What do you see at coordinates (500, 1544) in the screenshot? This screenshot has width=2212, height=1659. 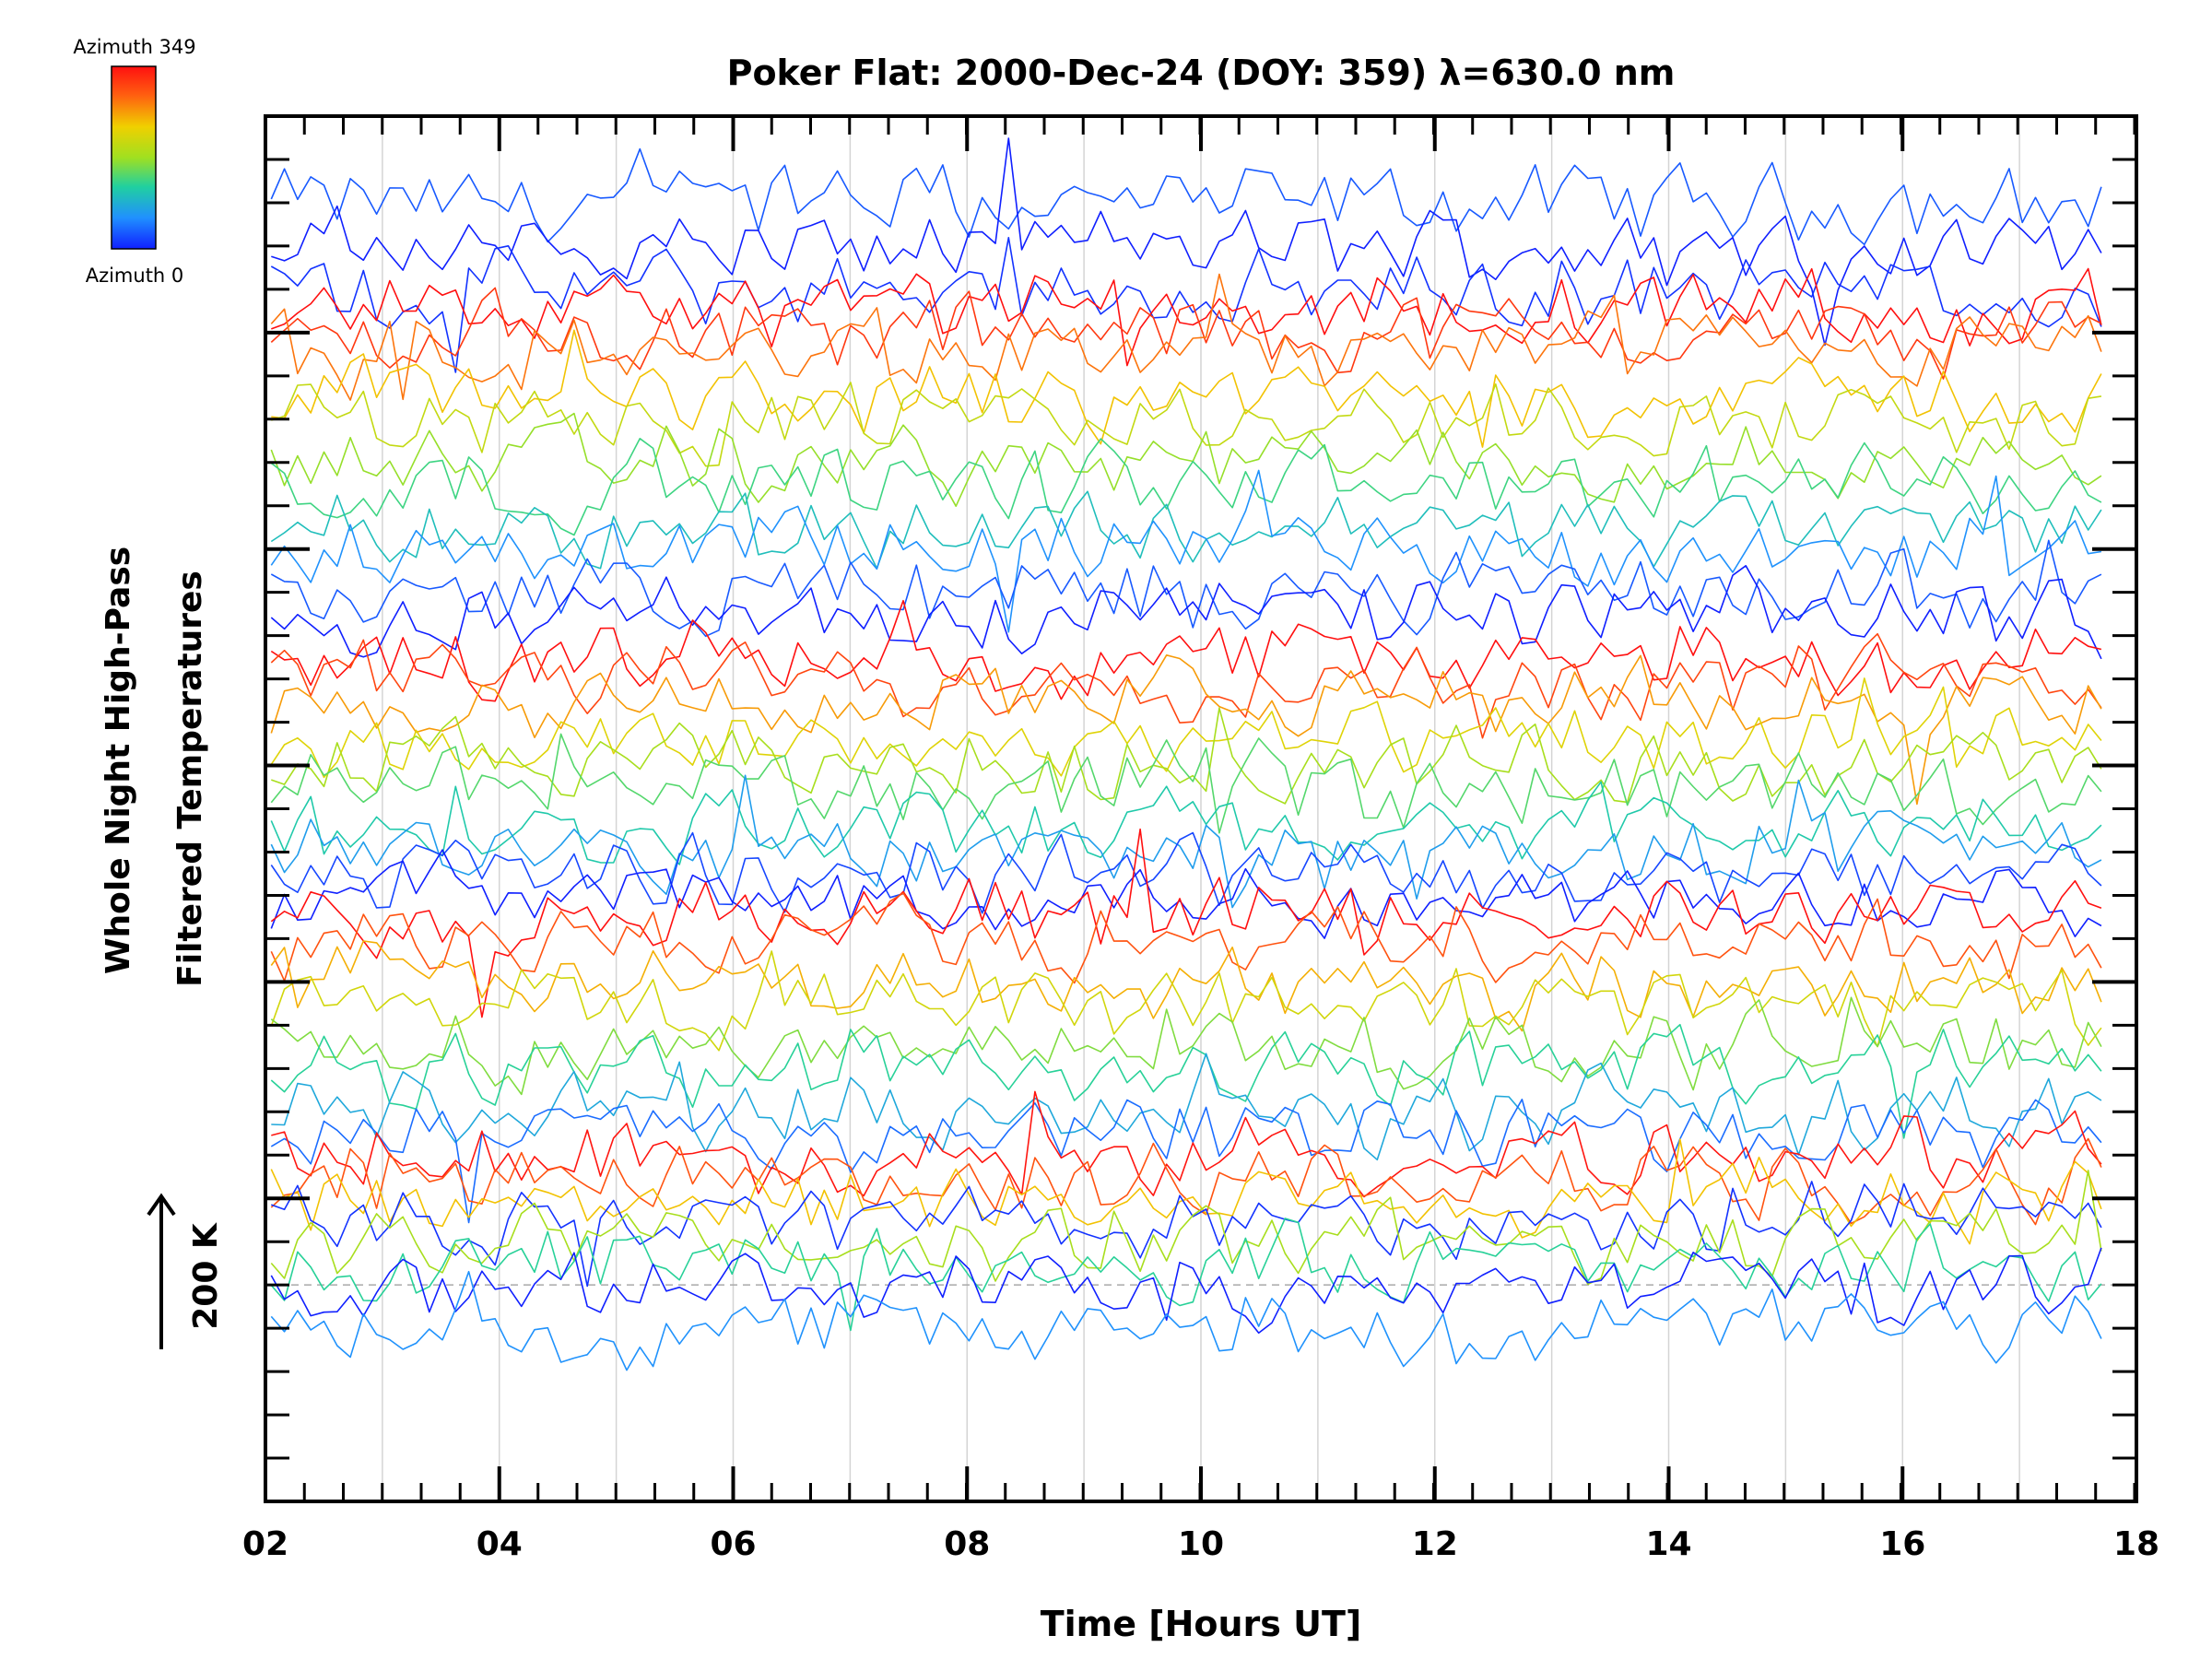 I see `x-tick-label: 04` at bounding box center [500, 1544].